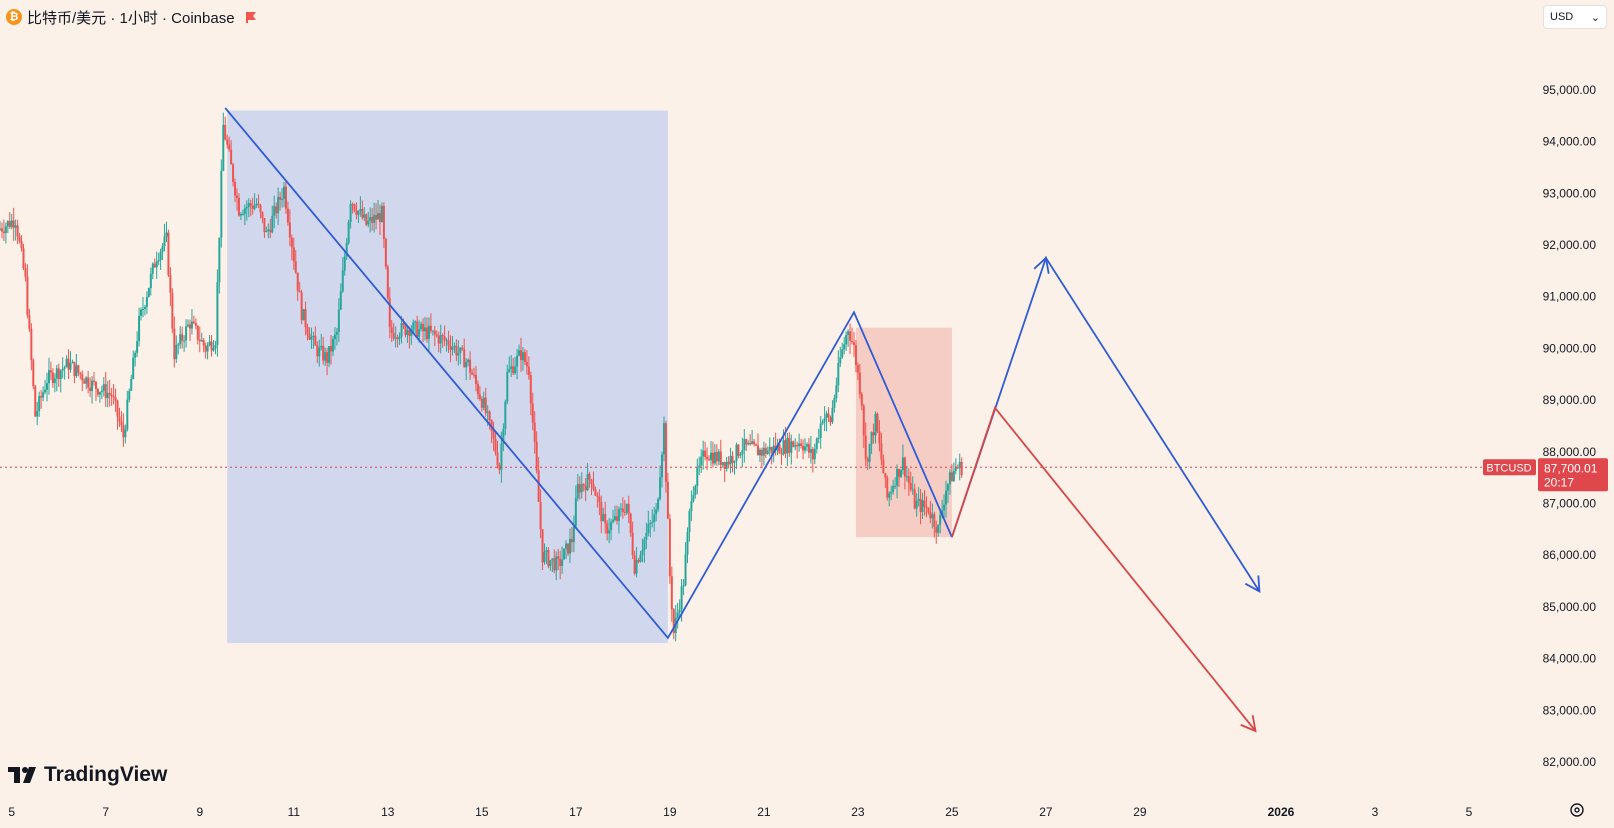  I want to click on flag-icon, so click(251, 17).